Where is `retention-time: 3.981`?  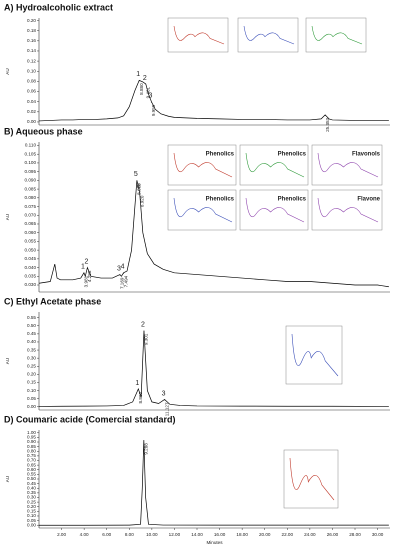 retention-time: 3.981 is located at coordinates (86, 281).